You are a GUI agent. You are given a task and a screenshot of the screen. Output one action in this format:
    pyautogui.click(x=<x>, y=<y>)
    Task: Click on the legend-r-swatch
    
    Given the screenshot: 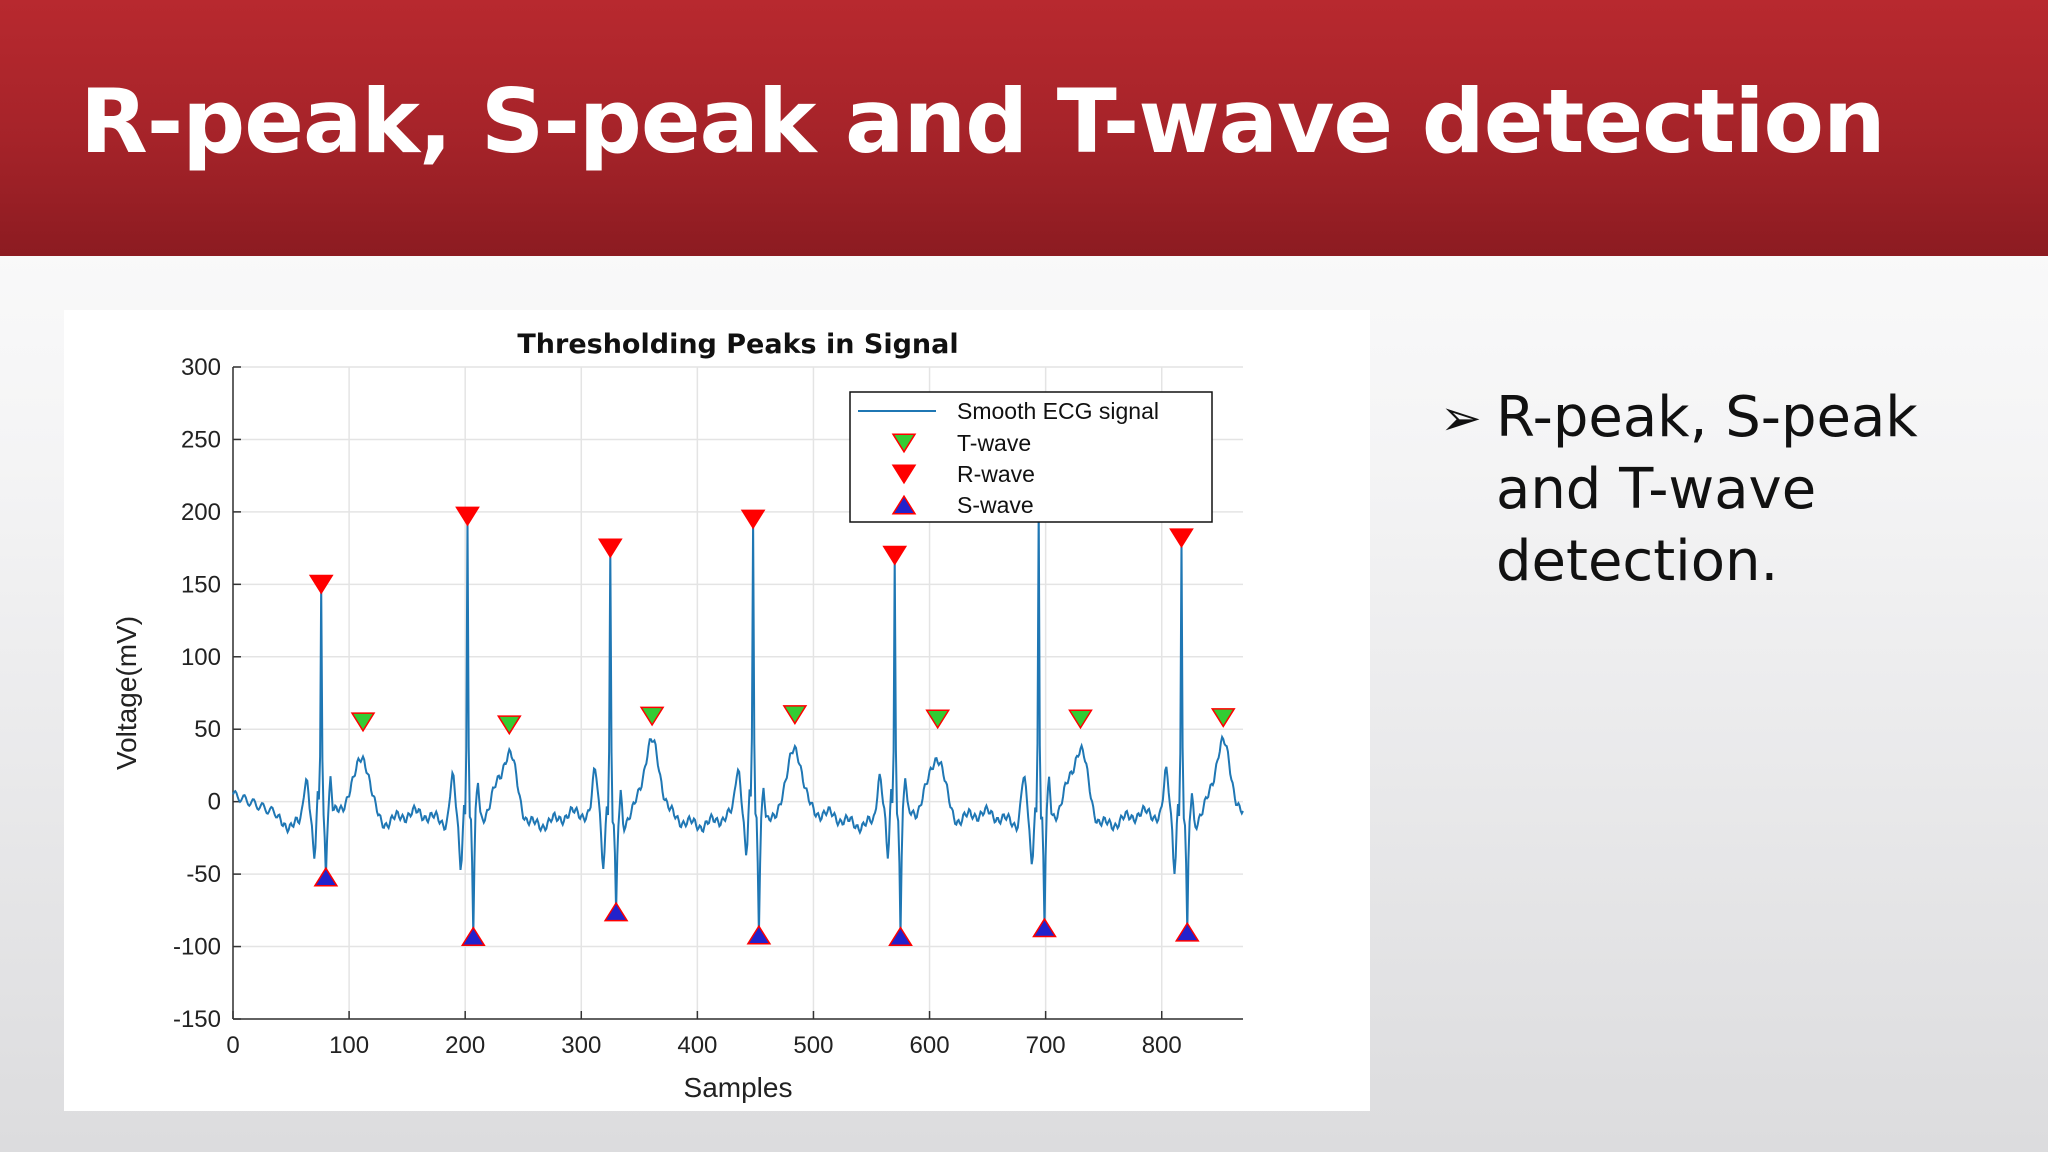 What is the action you would take?
    pyautogui.click(x=904, y=474)
    